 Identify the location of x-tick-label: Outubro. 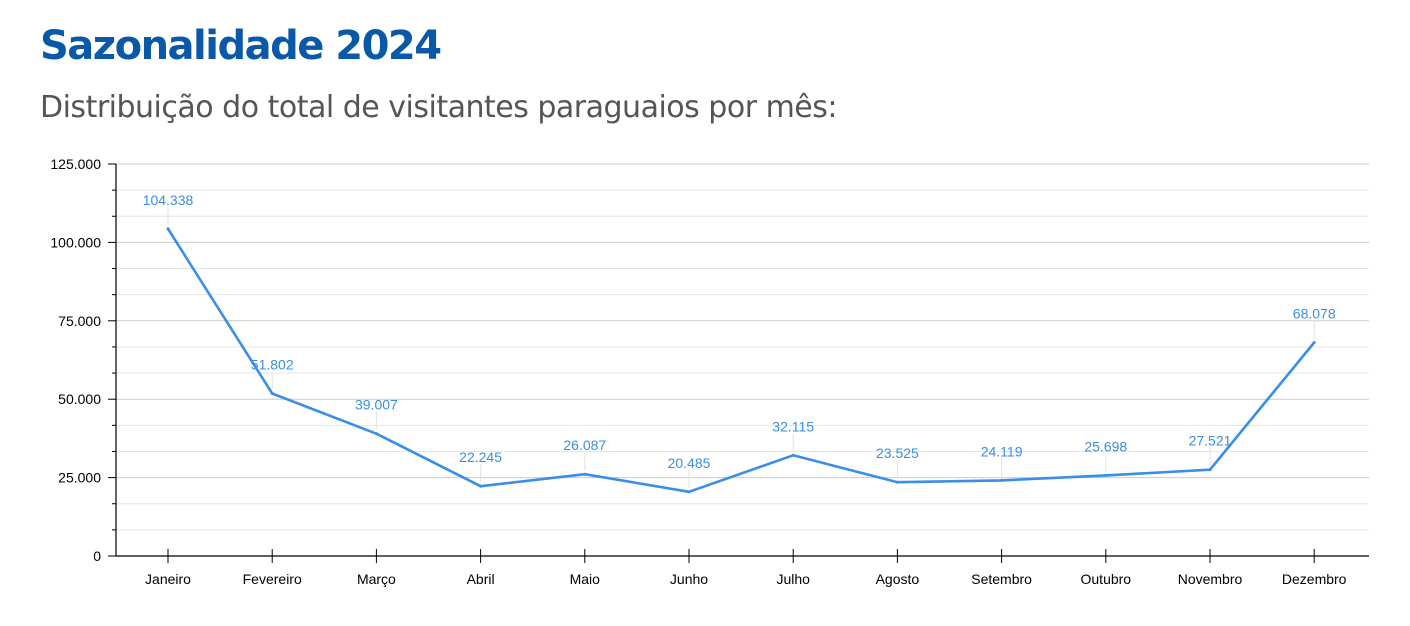
(1106, 579).